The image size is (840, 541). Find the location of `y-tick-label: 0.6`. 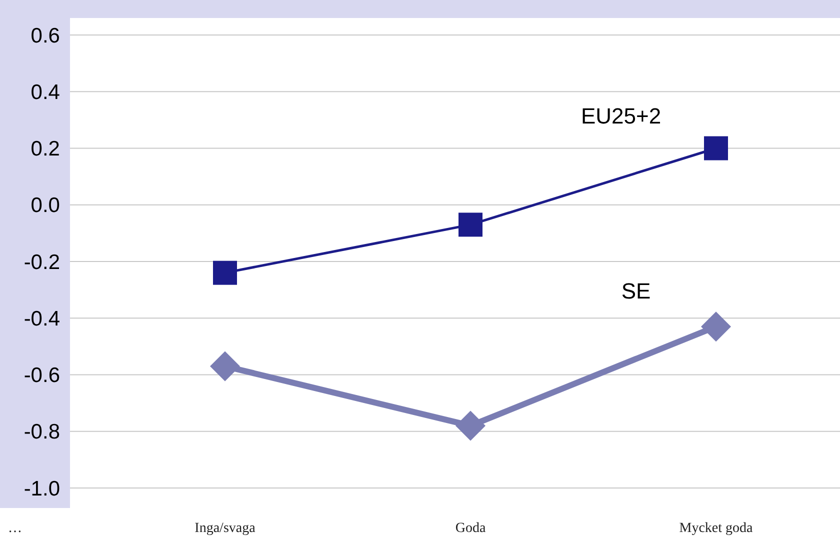

y-tick-label: 0.6 is located at coordinates (45, 36).